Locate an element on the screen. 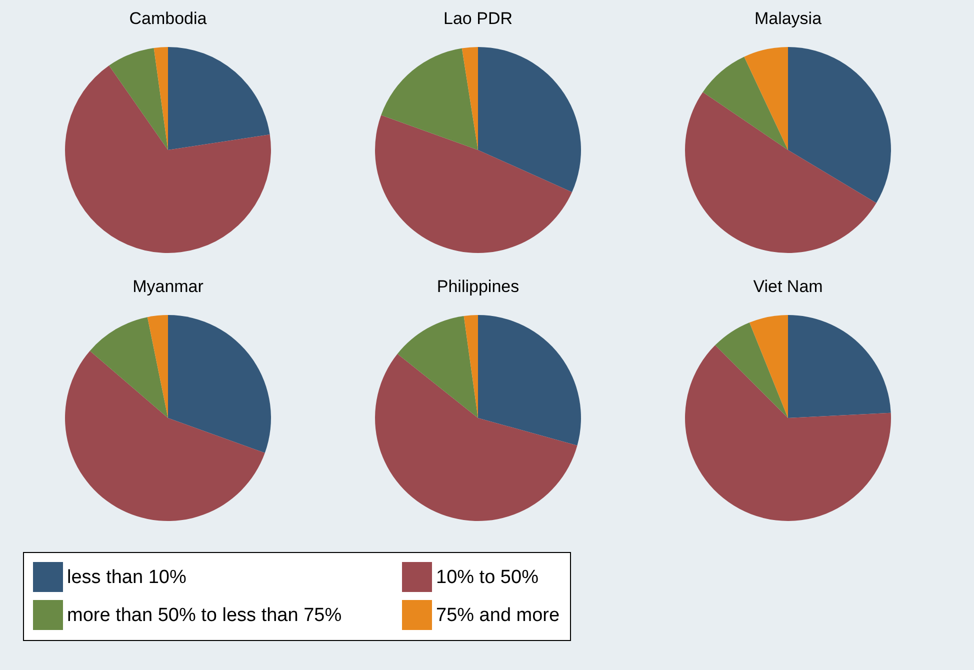 This screenshot has height=670, width=974. legend-label: 75% and more is located at coordinates (498, 615).